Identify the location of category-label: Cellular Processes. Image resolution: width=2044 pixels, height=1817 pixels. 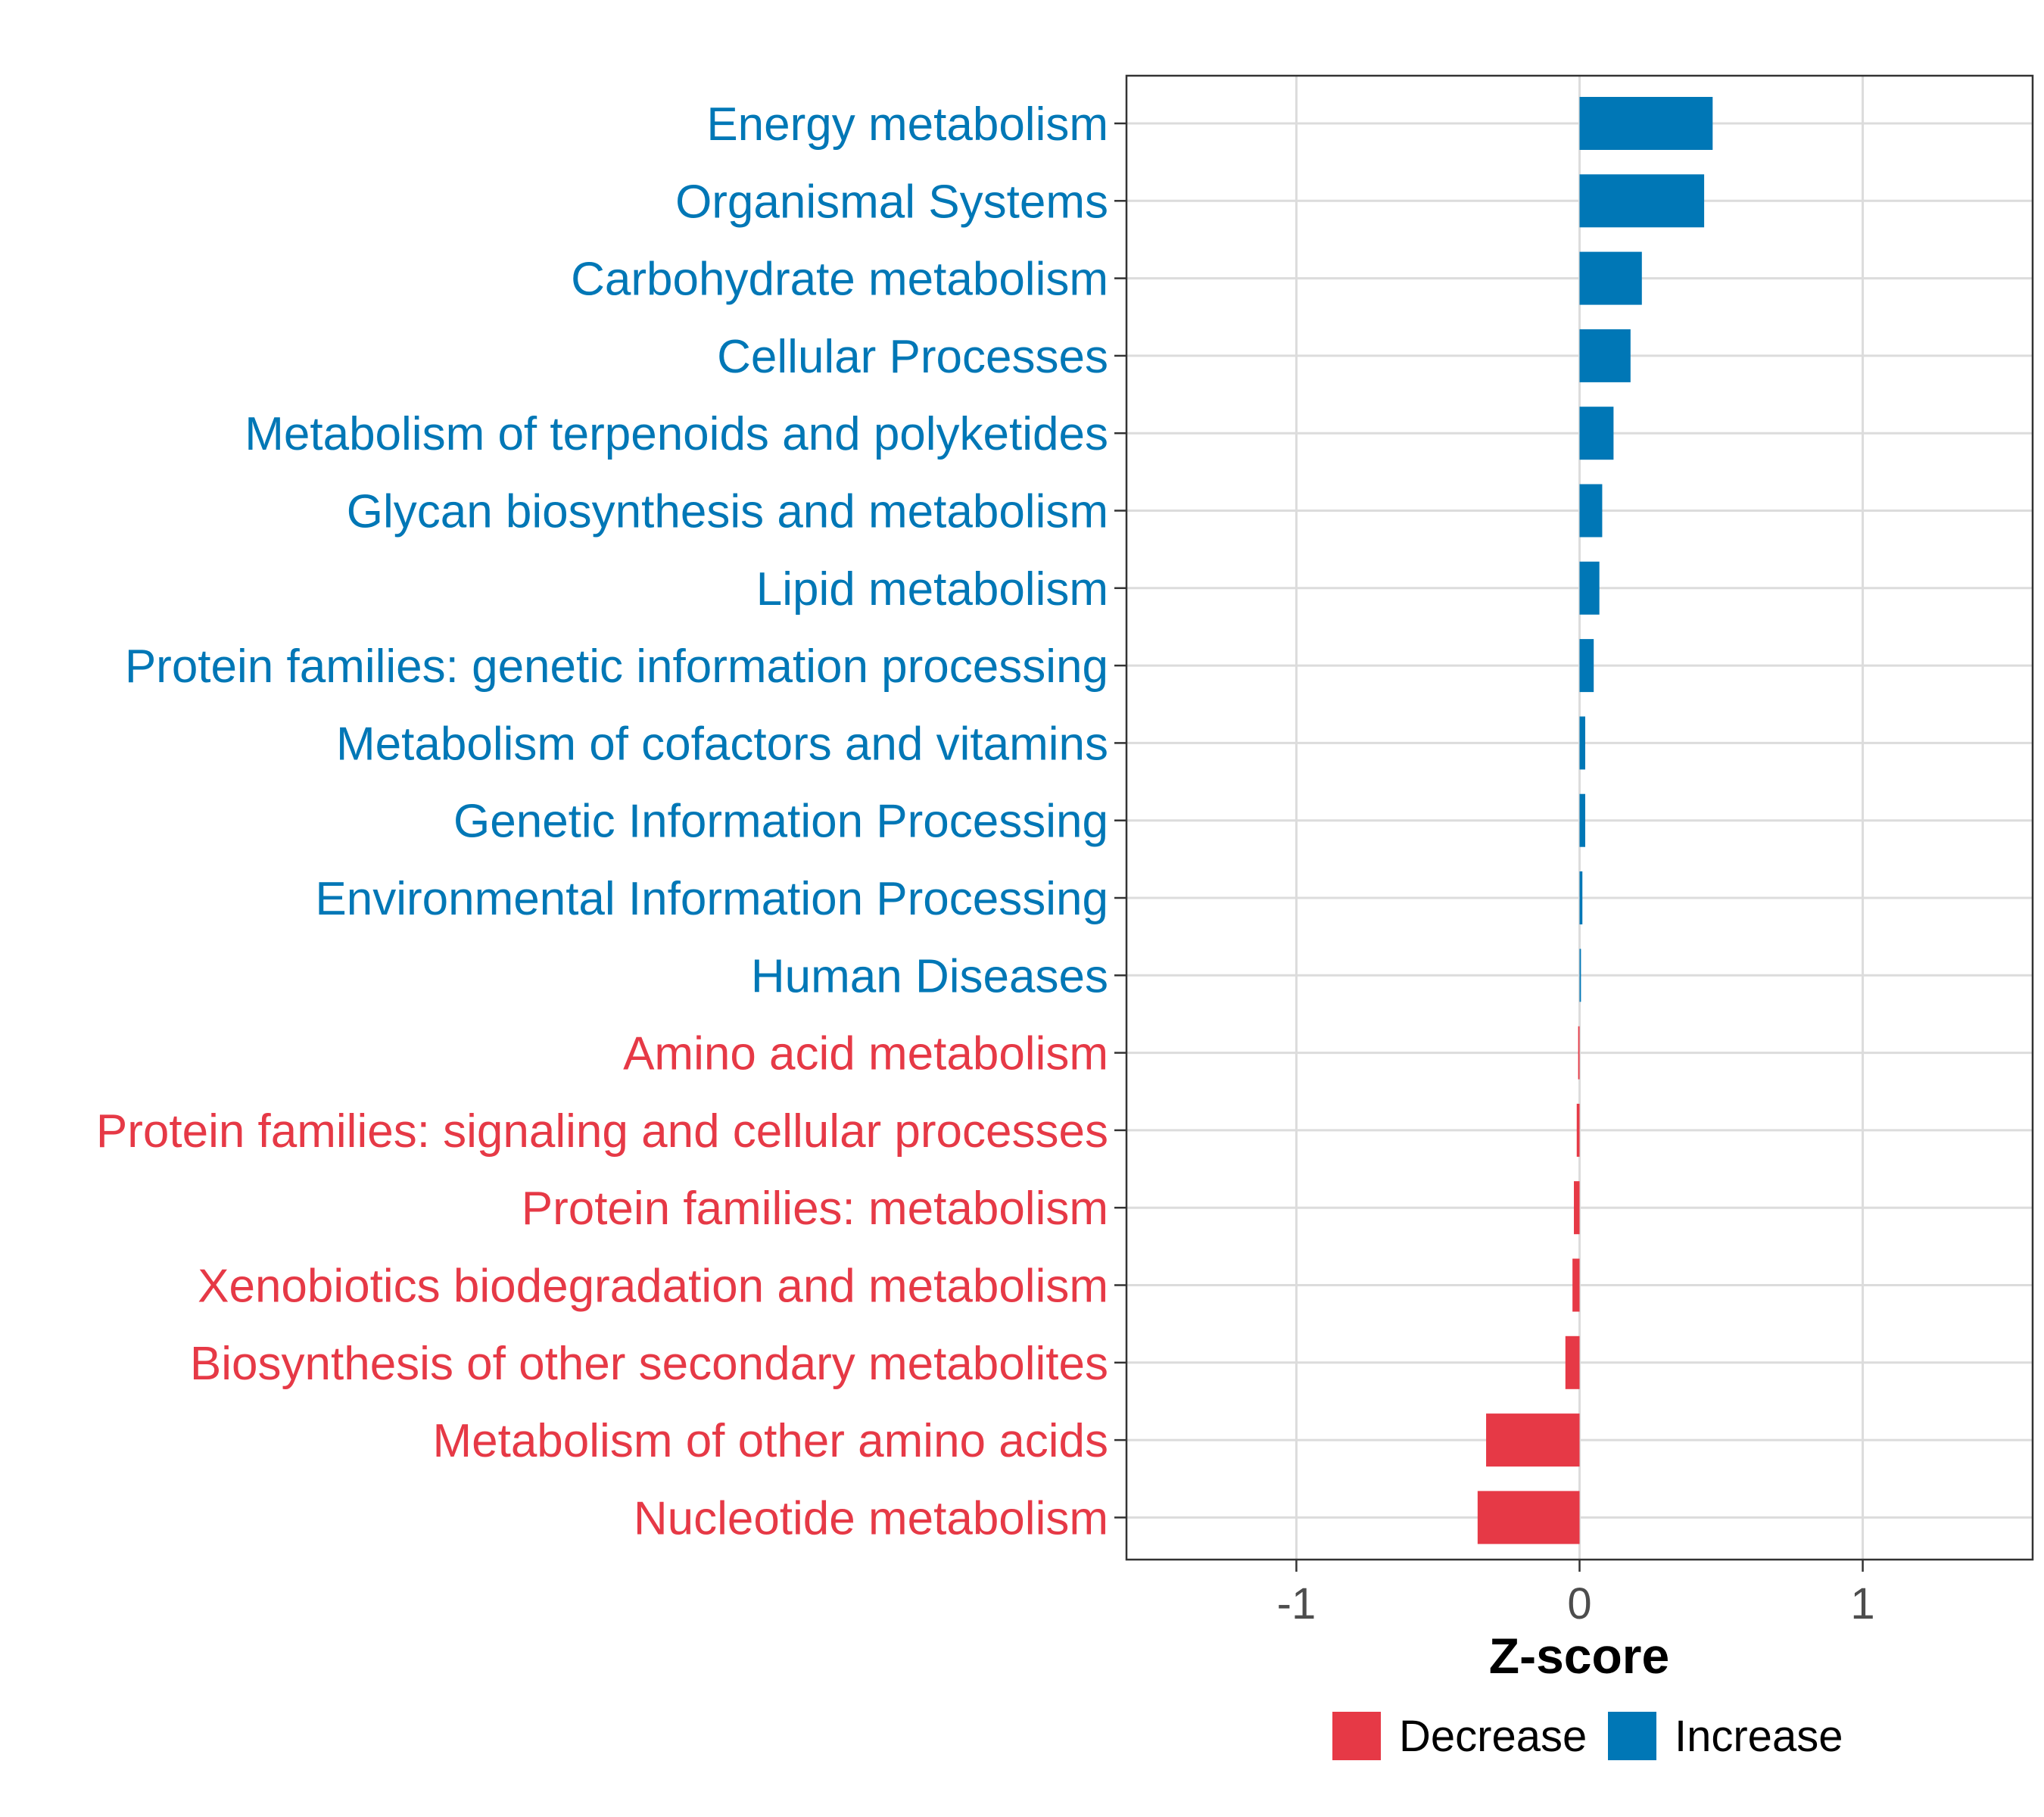
(913, 357).